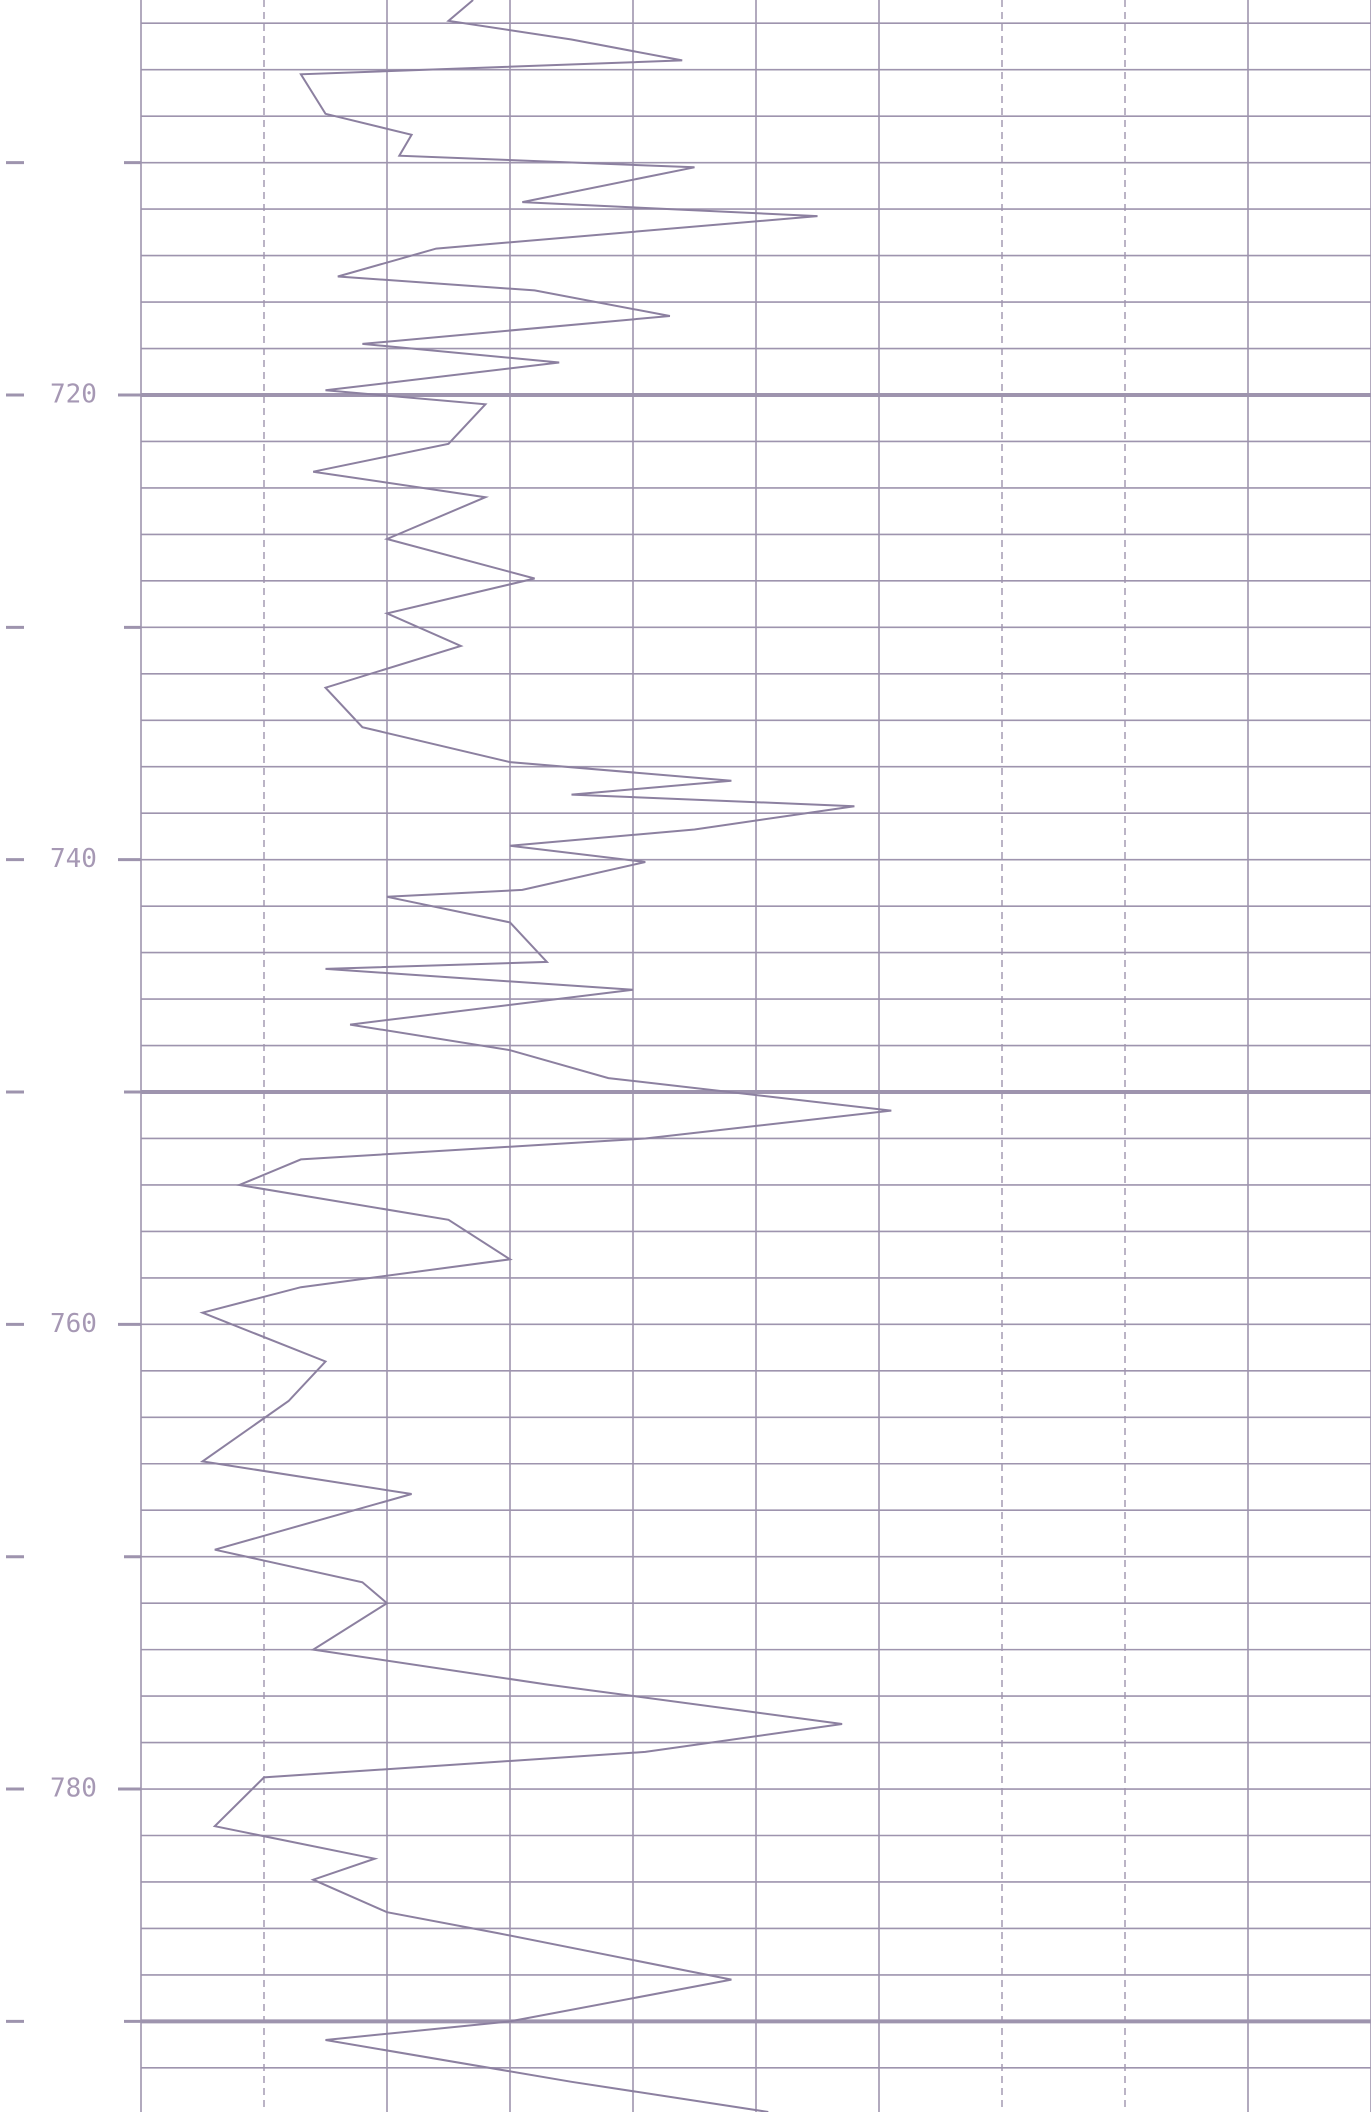  What do you see at coordinates (73, 1789) in the screenshot?
I see `y-tick-label: 780` at bounding box center [73, 1789].